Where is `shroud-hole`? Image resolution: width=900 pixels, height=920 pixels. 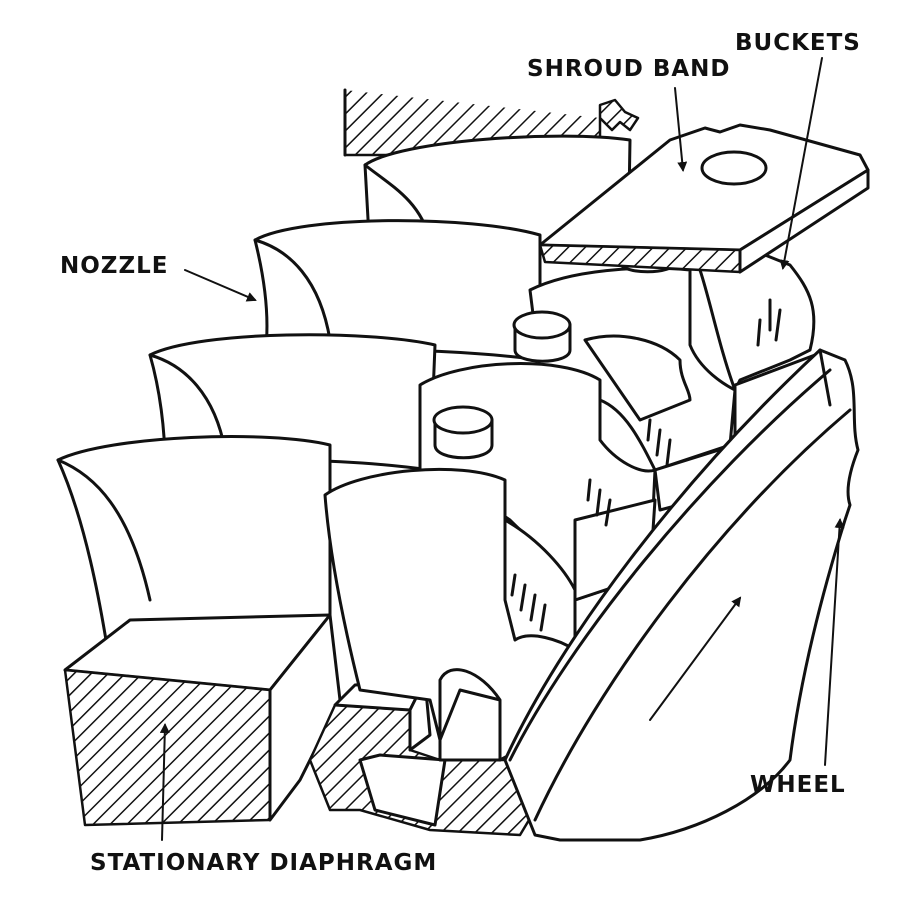 shroud-hole is located at coordinates (734, 168).